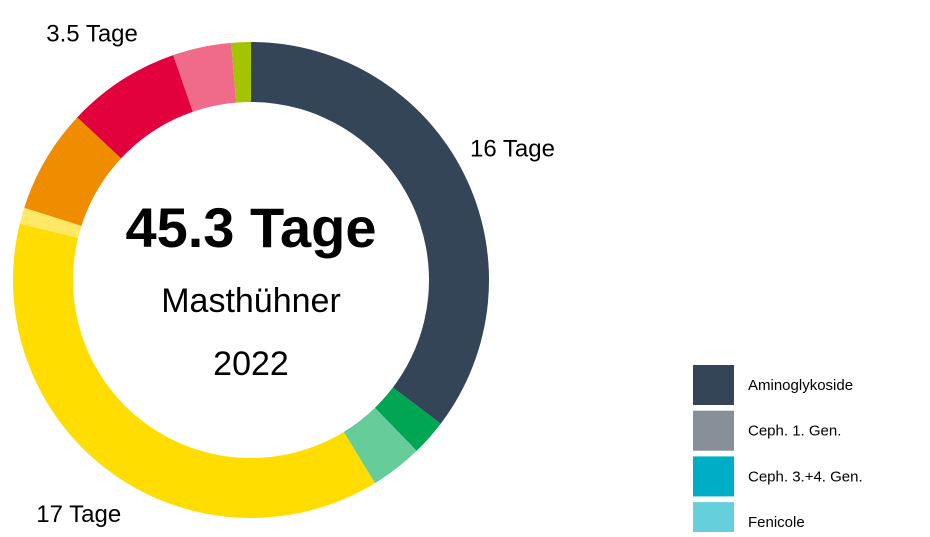 Image resolution: width=930 pixels, height=537 pixels. What do you see at coordinates (251, 364) in the screenshot?
I see `center-year: 2022` at bounding box center [251, 364].